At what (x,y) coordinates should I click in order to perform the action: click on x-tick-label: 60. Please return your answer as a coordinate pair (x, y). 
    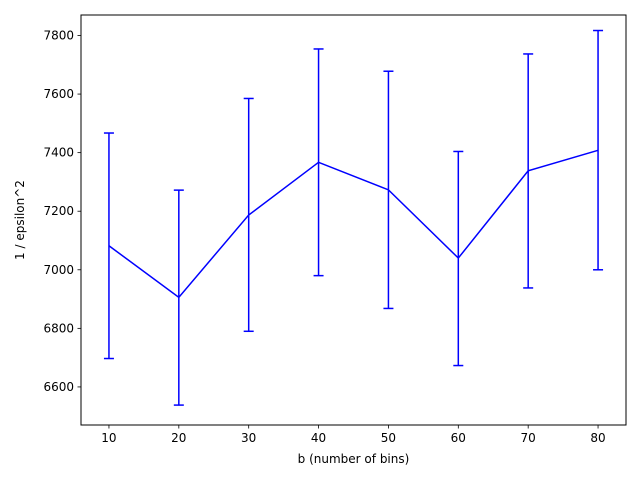
    Looking at the image, I should click on (458, 438).